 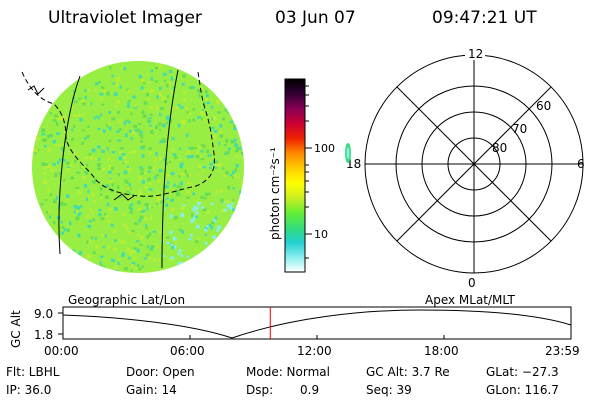 What do you see at coordinates (126, 300) in the screenshot?
I see `timeline-left-title: Geographic Lat/Lon` at bounding box center [126, 300].